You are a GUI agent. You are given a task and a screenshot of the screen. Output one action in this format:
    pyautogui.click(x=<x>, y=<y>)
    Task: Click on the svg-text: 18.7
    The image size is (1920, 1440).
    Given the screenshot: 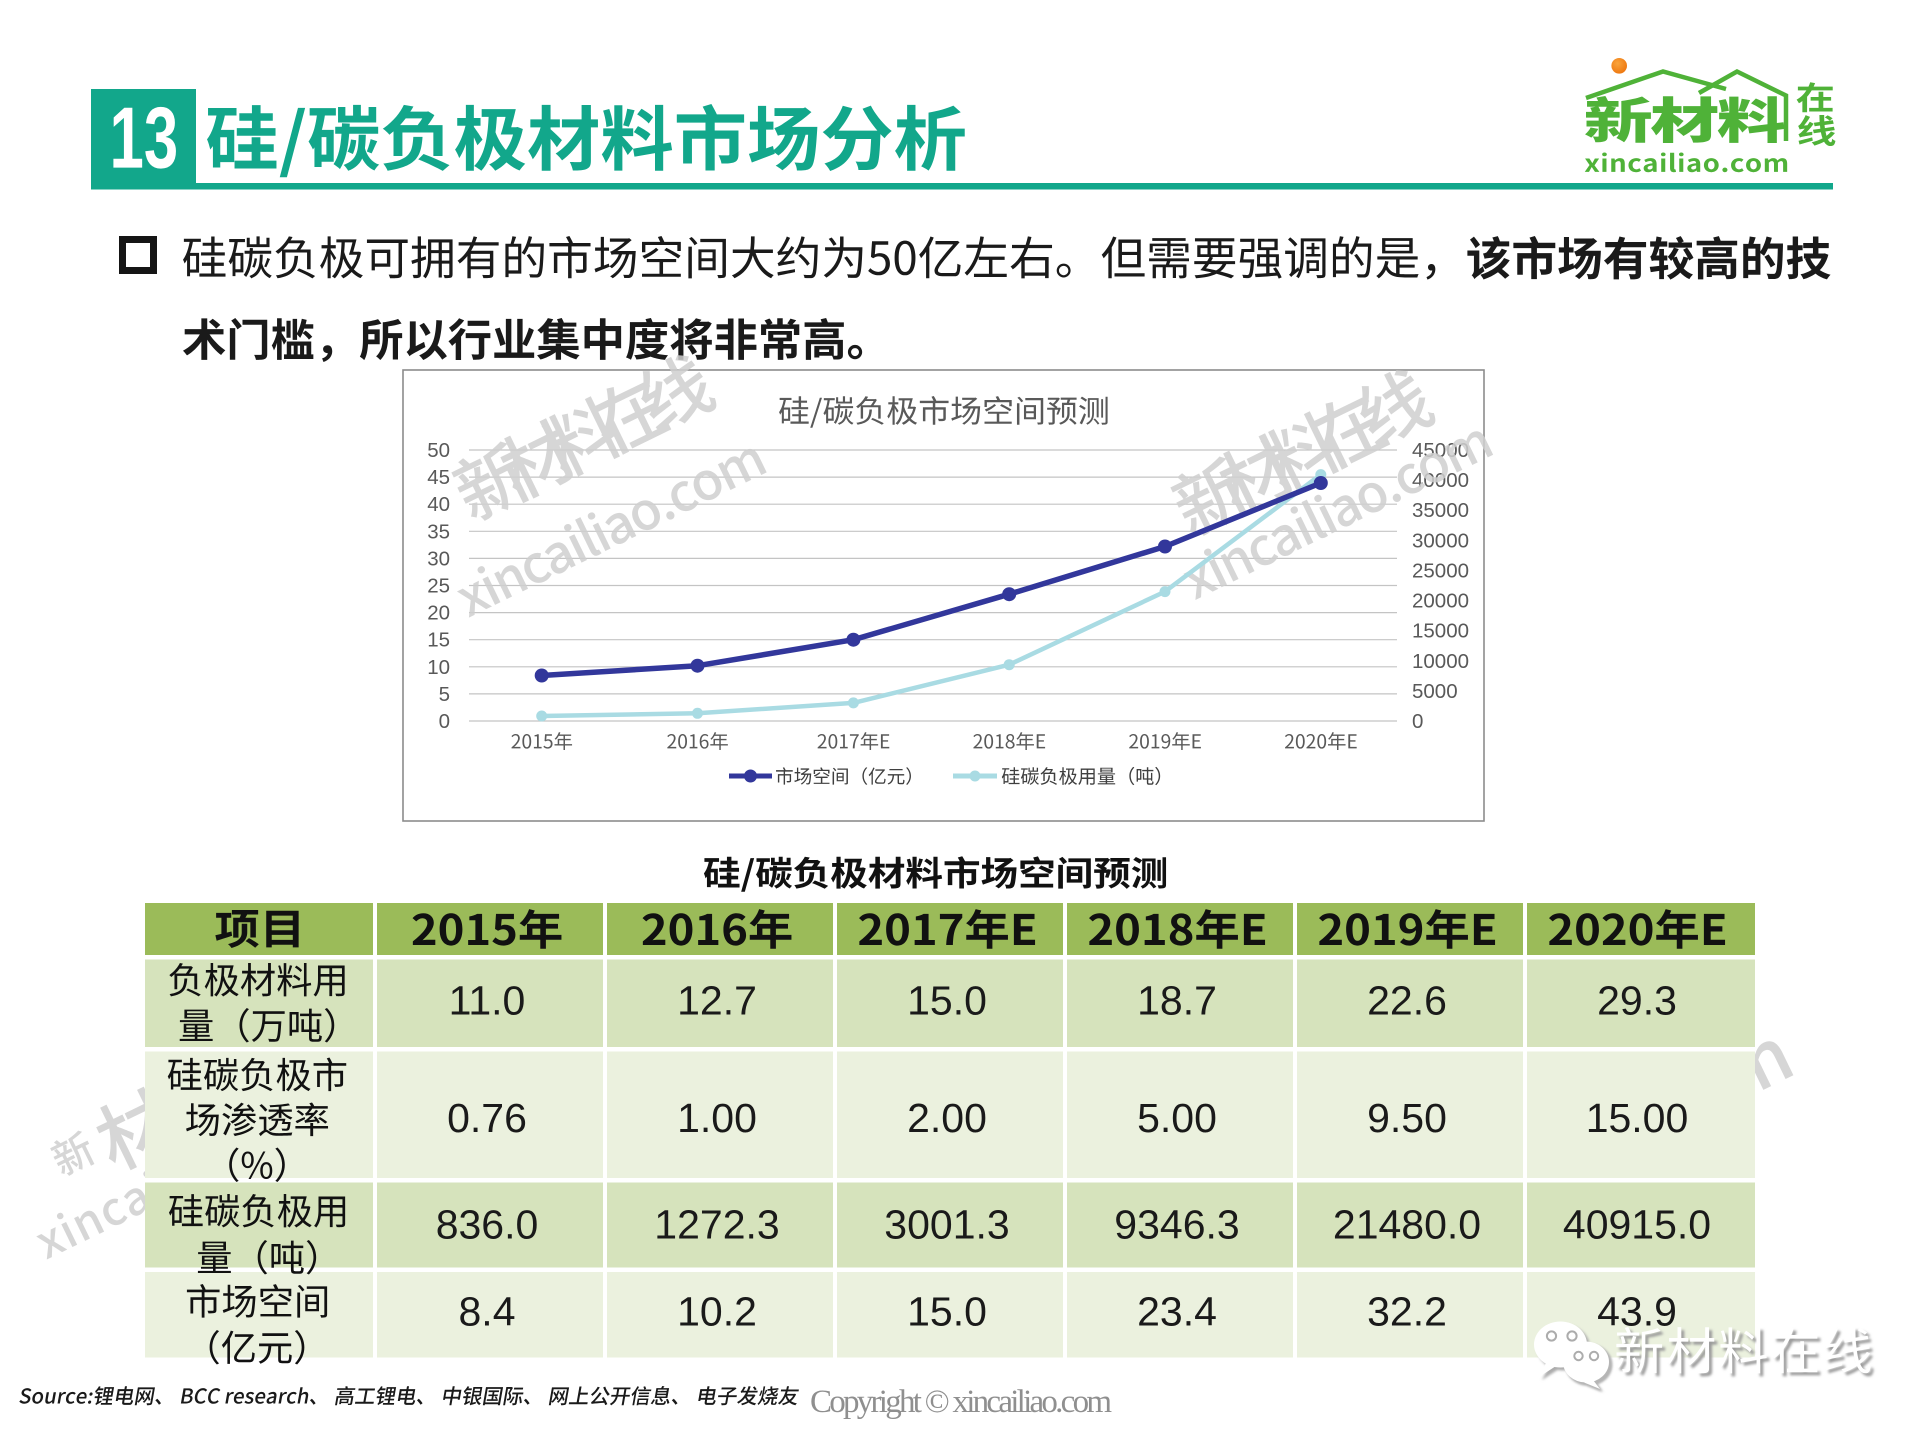 What is the action you would take?
    pyautogui.click(x=1177, y=1001)
    